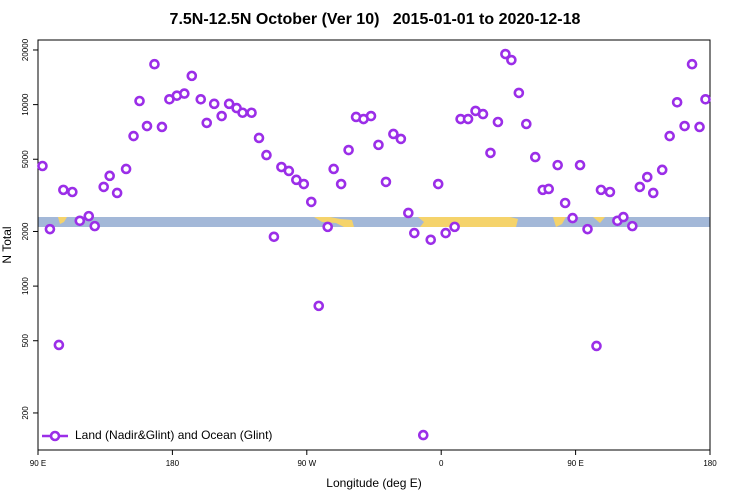 The image size is (750, 500). Describe the element at coordinates (55, 436) in the screenshot. I see `legend-marker` at that location.